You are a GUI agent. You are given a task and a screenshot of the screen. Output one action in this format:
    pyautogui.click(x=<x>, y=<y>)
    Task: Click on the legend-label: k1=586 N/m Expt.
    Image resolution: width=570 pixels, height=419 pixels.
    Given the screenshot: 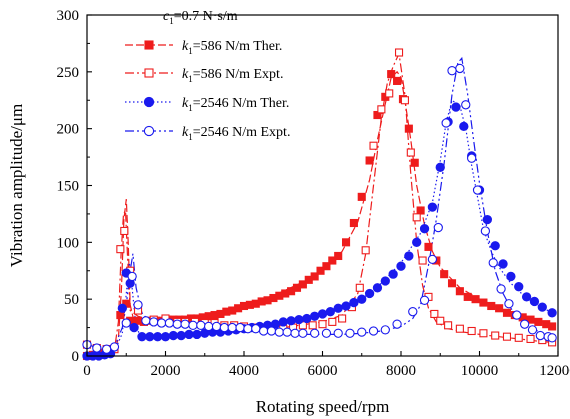 What is the action you would take?
    pyautogui.click(x=232, y=75)
    